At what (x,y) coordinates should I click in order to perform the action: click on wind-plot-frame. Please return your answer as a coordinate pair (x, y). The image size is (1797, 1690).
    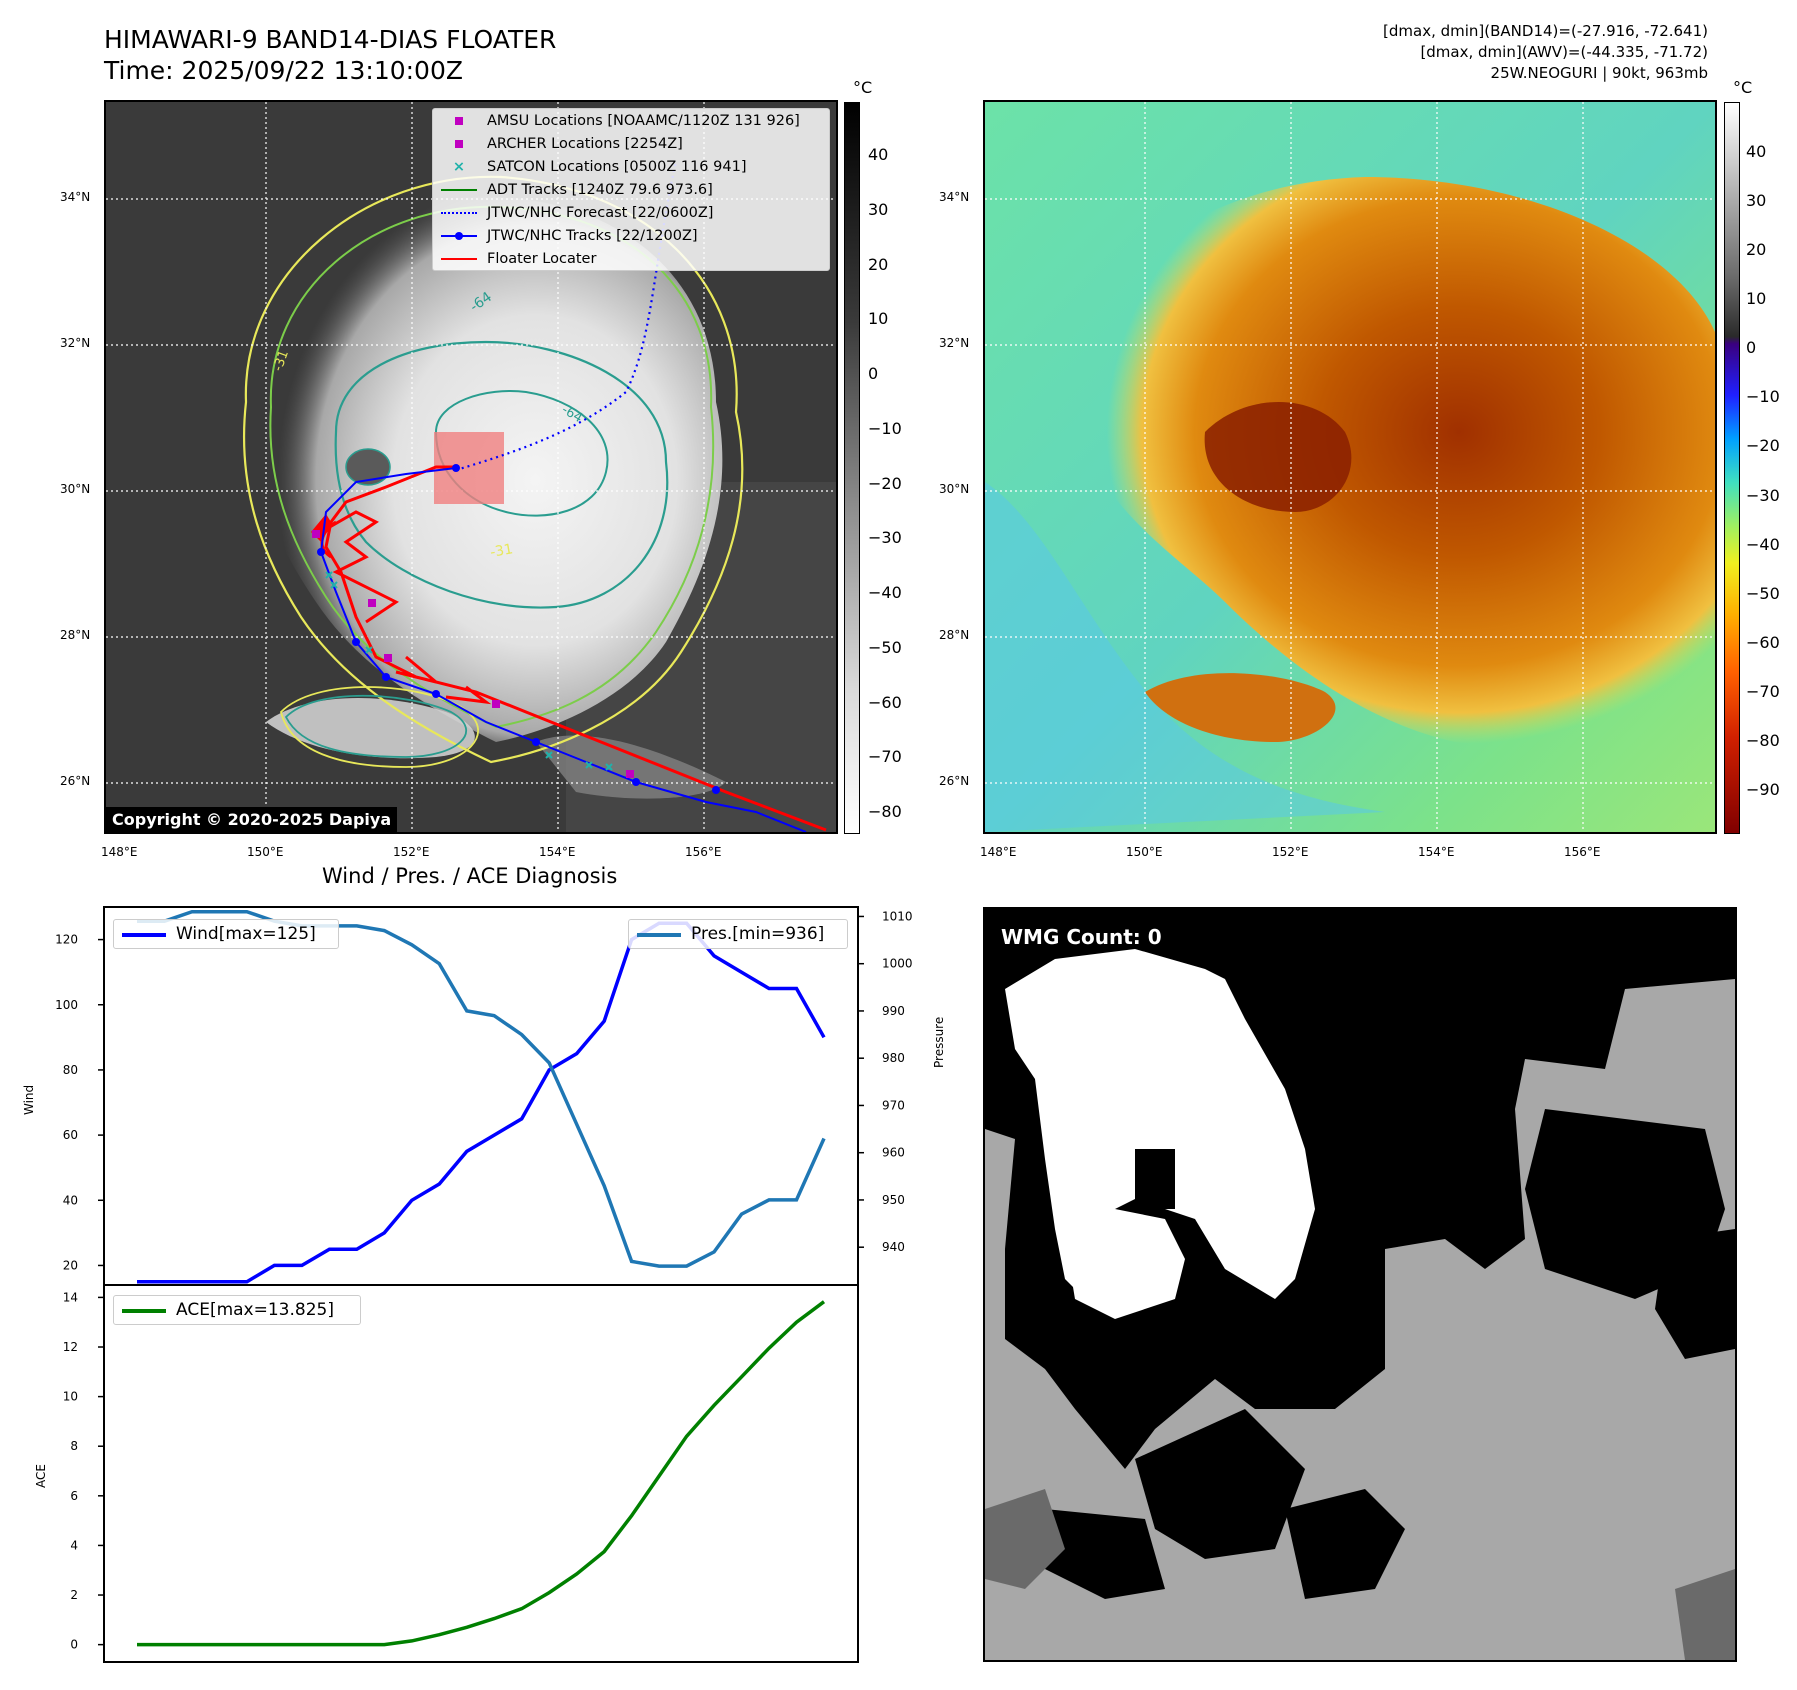
    Looking at the image, I should click on (481, 1096).